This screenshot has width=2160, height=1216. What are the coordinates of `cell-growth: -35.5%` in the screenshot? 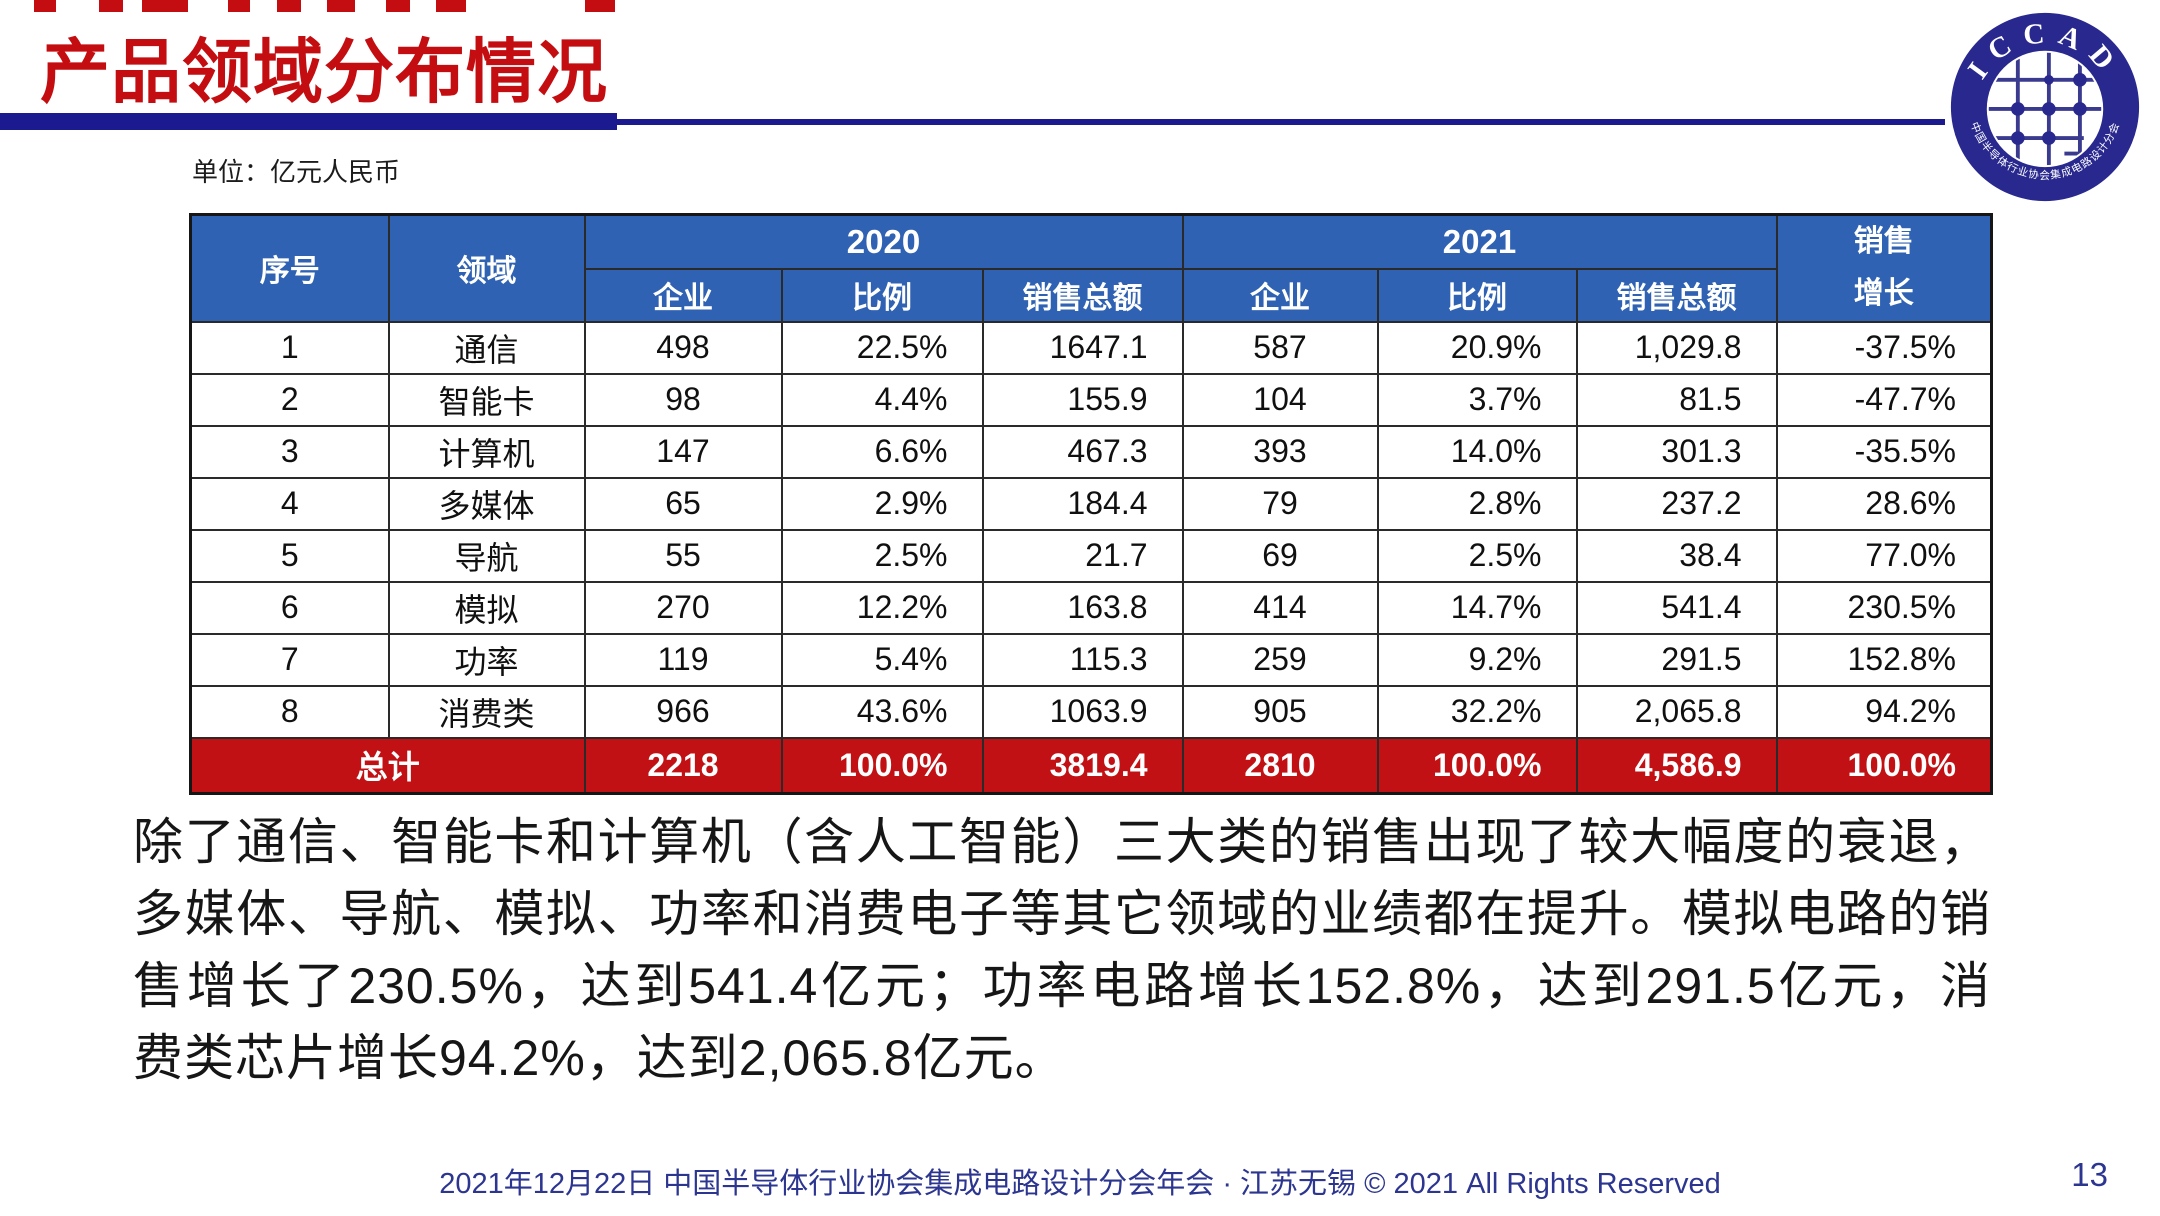 It's located at (1884, 451).